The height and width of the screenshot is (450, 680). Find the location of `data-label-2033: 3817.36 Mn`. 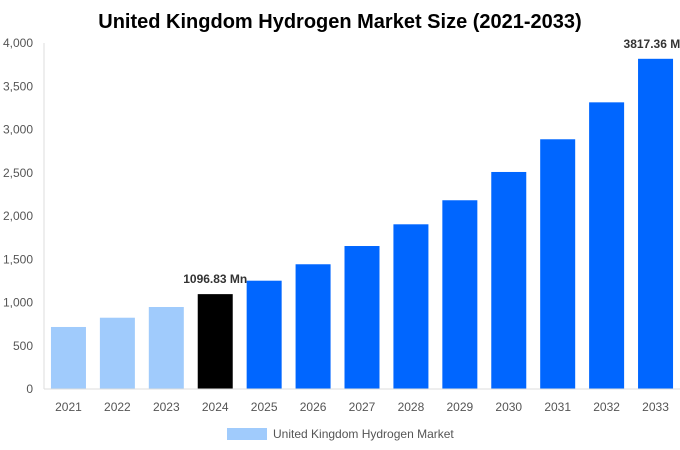

data-label-2033: 3817.36 Mn is located at coordinates (652, 44).